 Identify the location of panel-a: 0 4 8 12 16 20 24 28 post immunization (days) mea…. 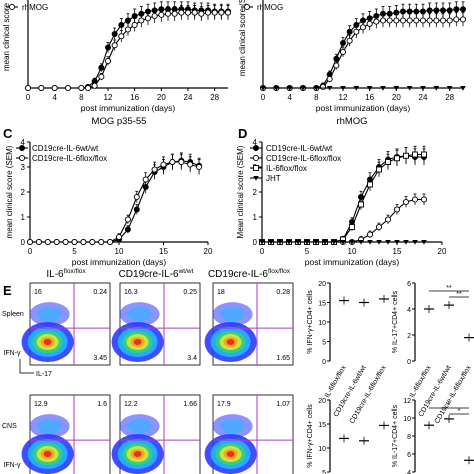
(117, 56).